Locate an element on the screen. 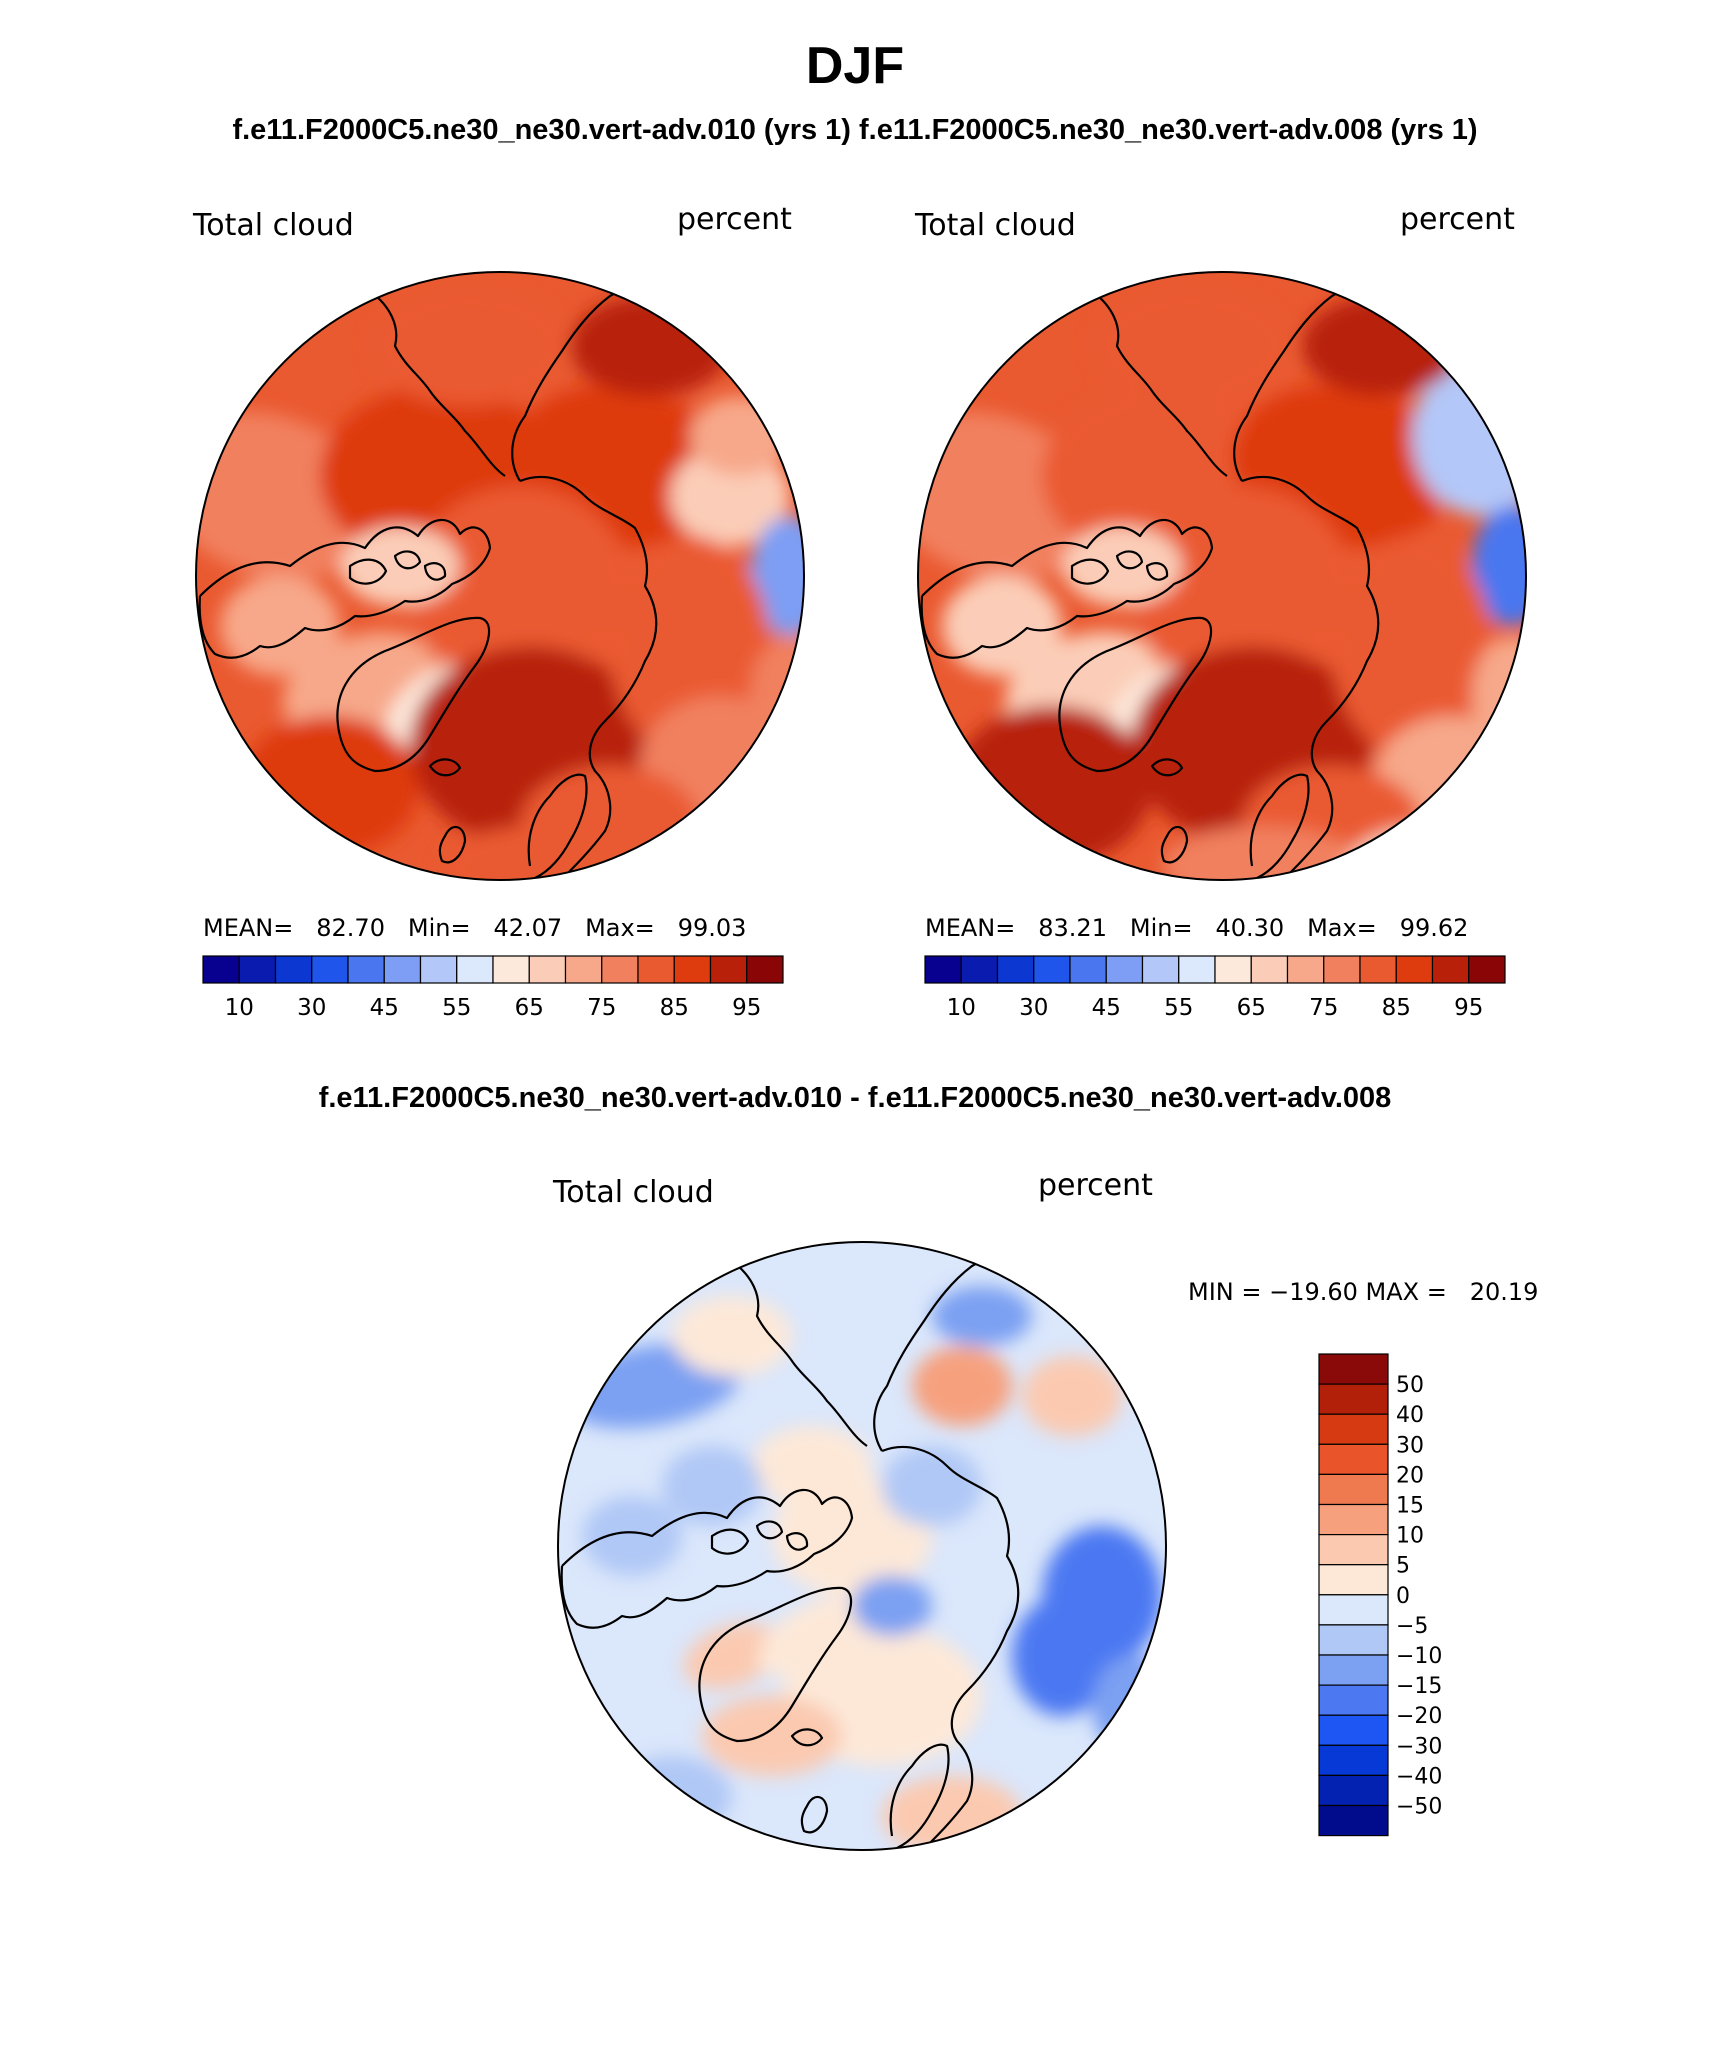 Image resolution: width=1710 pixels, height=2061 pixels. left-units-label: percent is located at coordinates (734, 219).